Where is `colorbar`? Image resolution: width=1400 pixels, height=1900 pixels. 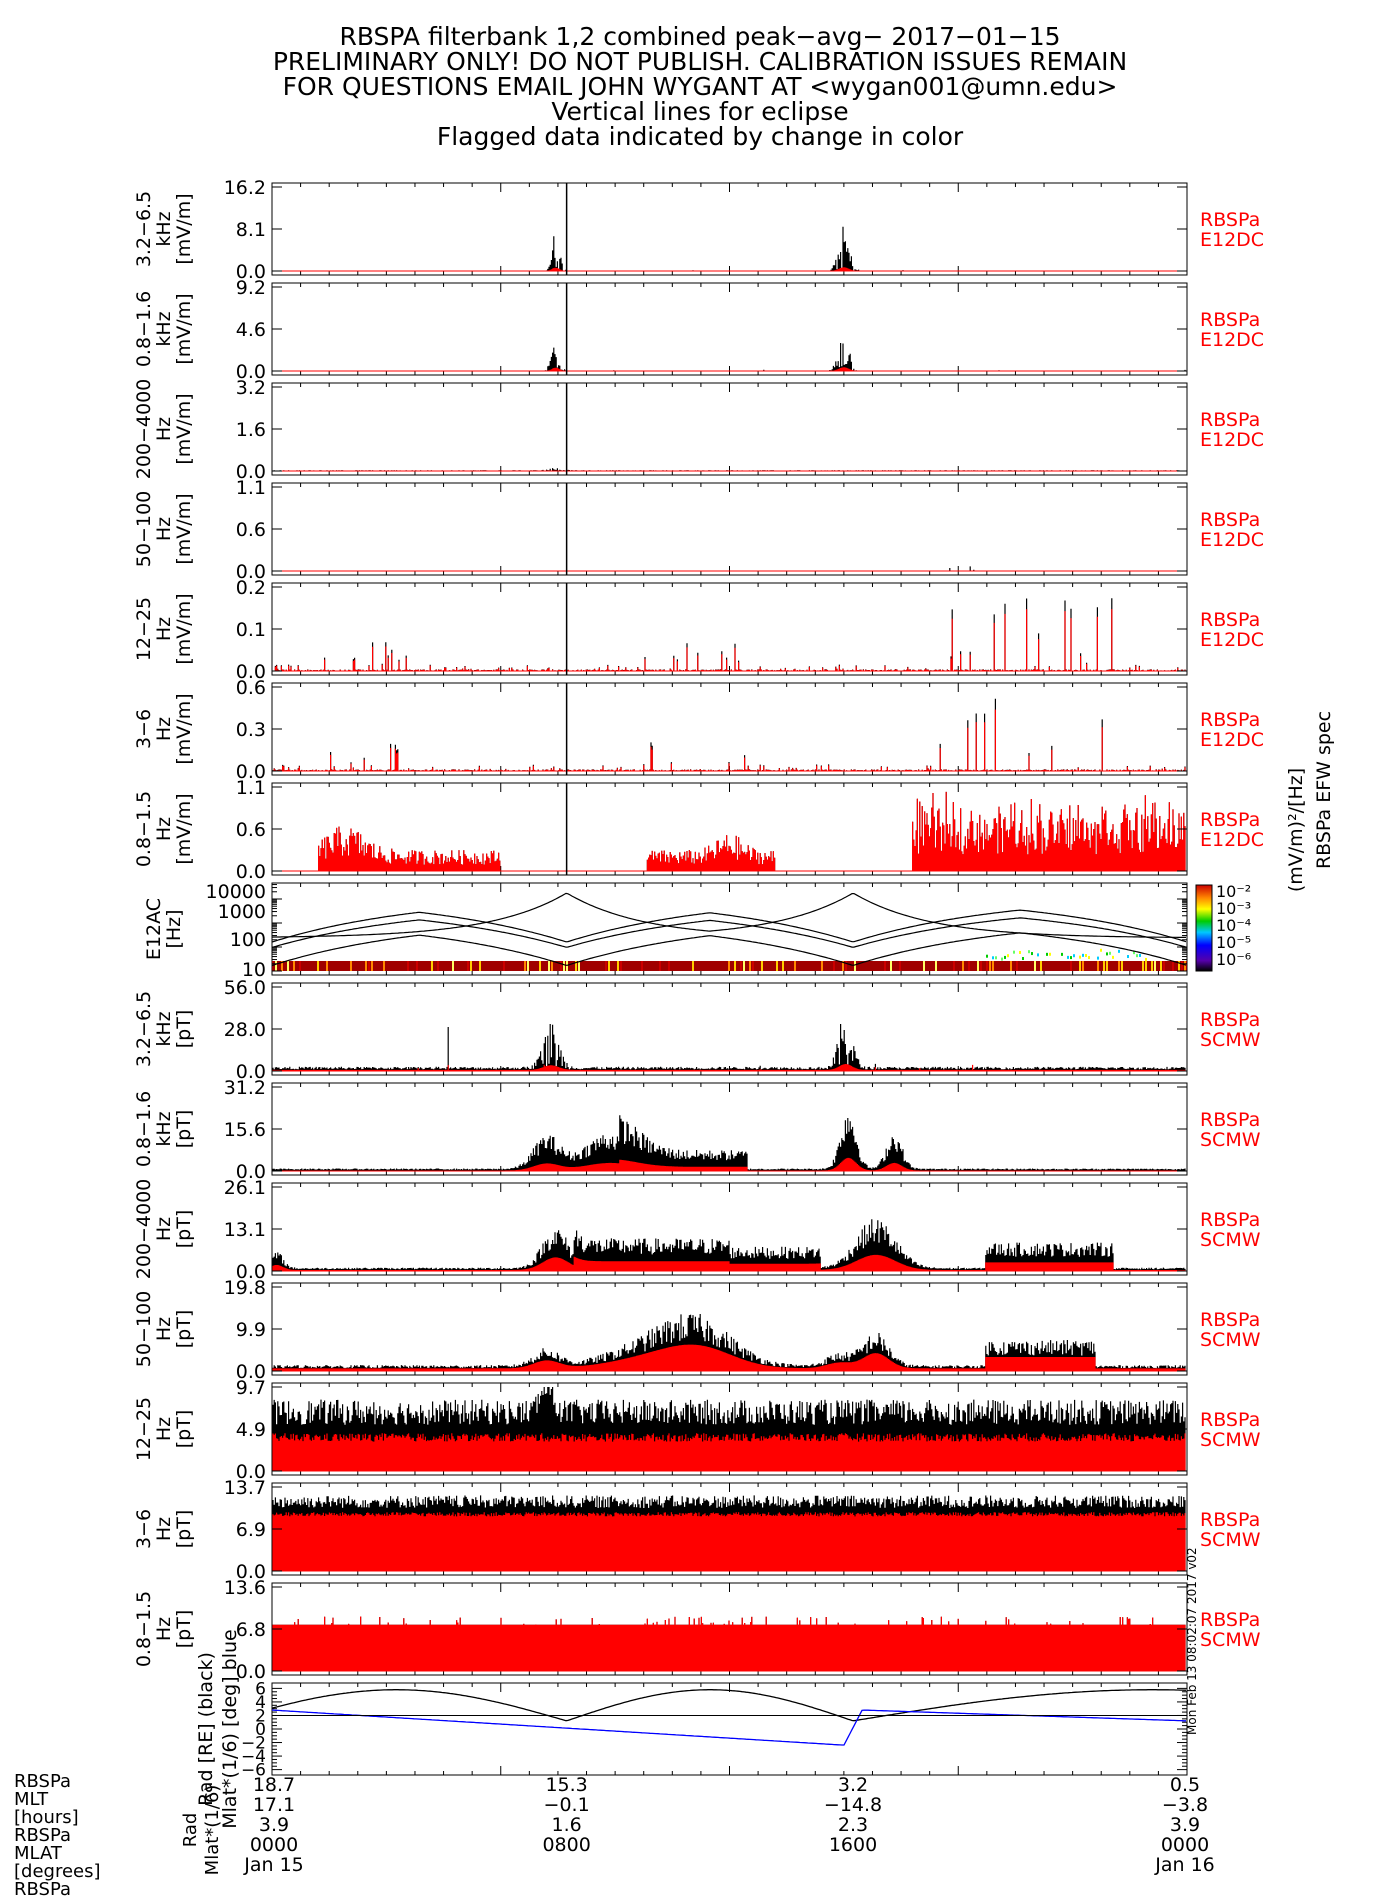 colorbar is located at coordinates (1204, 928).